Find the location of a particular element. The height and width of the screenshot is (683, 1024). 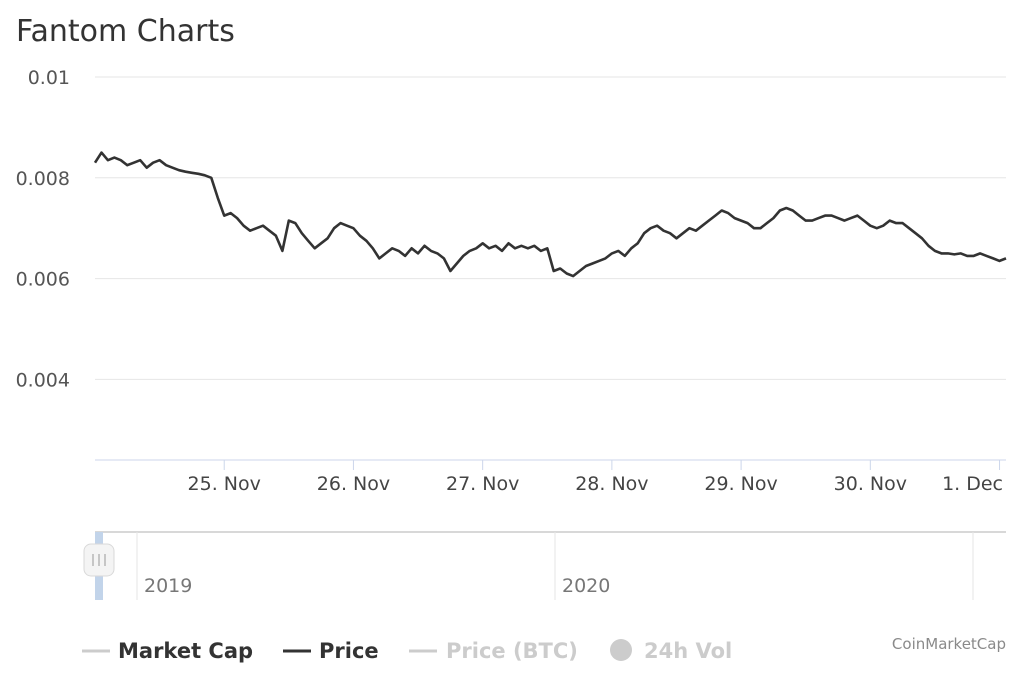

legend-item-market-cap: Market Cap is located at coordinates (167, 651).